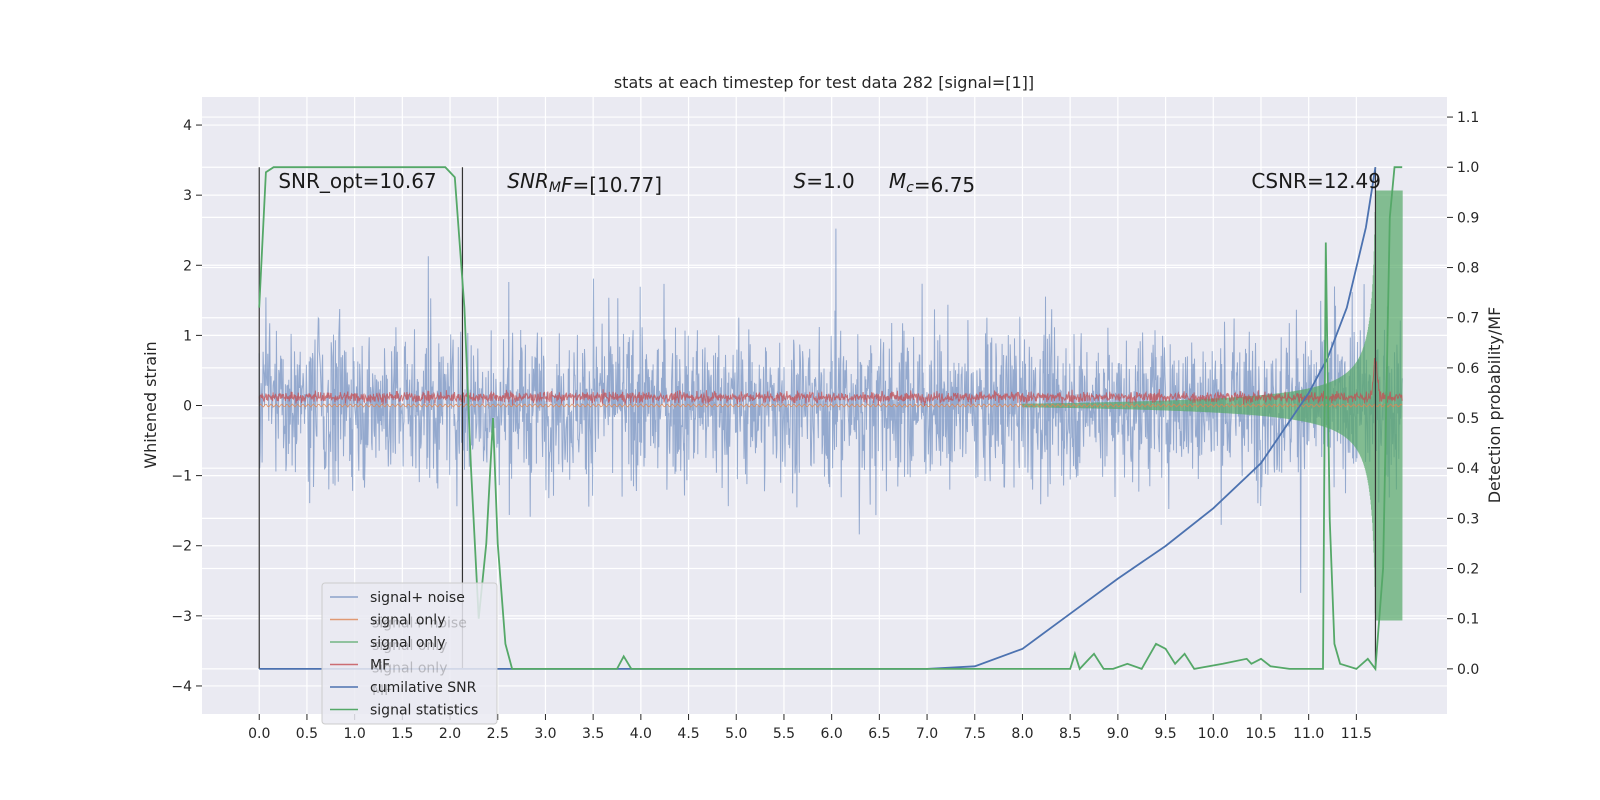 The height and width of the screenshot is (800, 1600). I want to click on right-axis-label: Detection probability/MF, so click(1494, 405).